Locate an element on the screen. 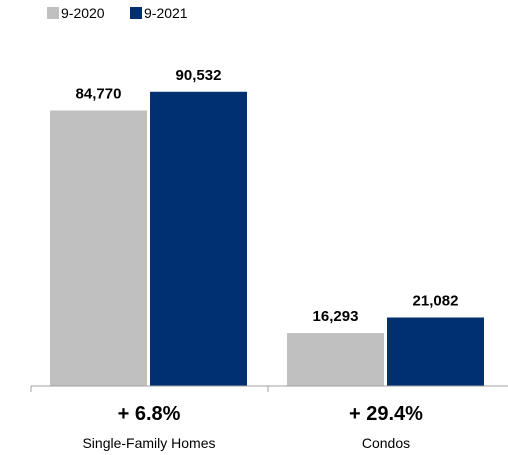 The height and width of the screenshot is (455, 508). category-label-condos: Condos is located at coordinates (386, 443).